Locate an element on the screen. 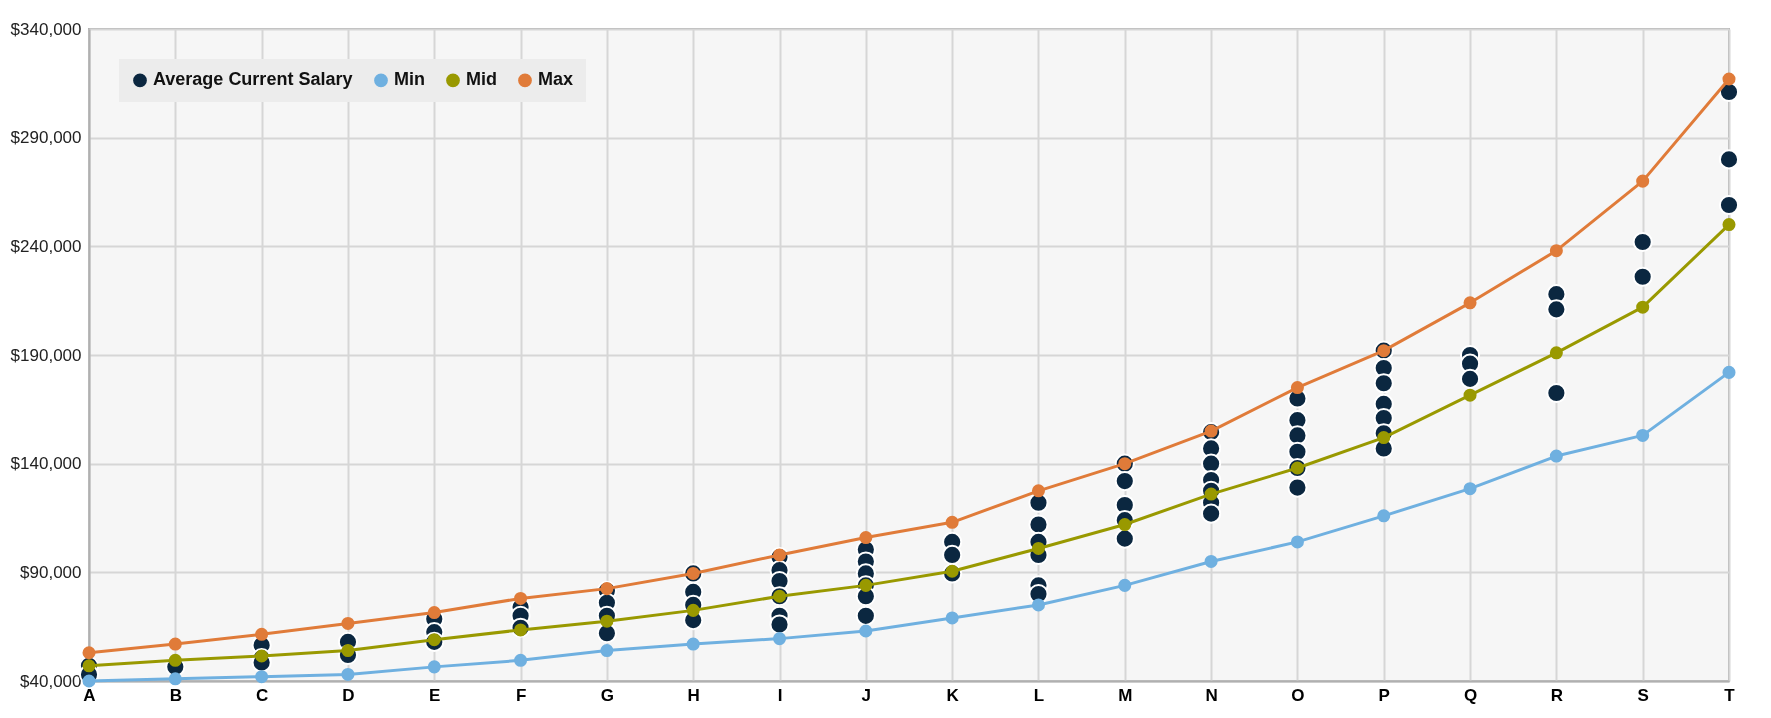 This screenshot has width=1771, height=718. x-tick-label: T is located at coordinates (1730, 695).